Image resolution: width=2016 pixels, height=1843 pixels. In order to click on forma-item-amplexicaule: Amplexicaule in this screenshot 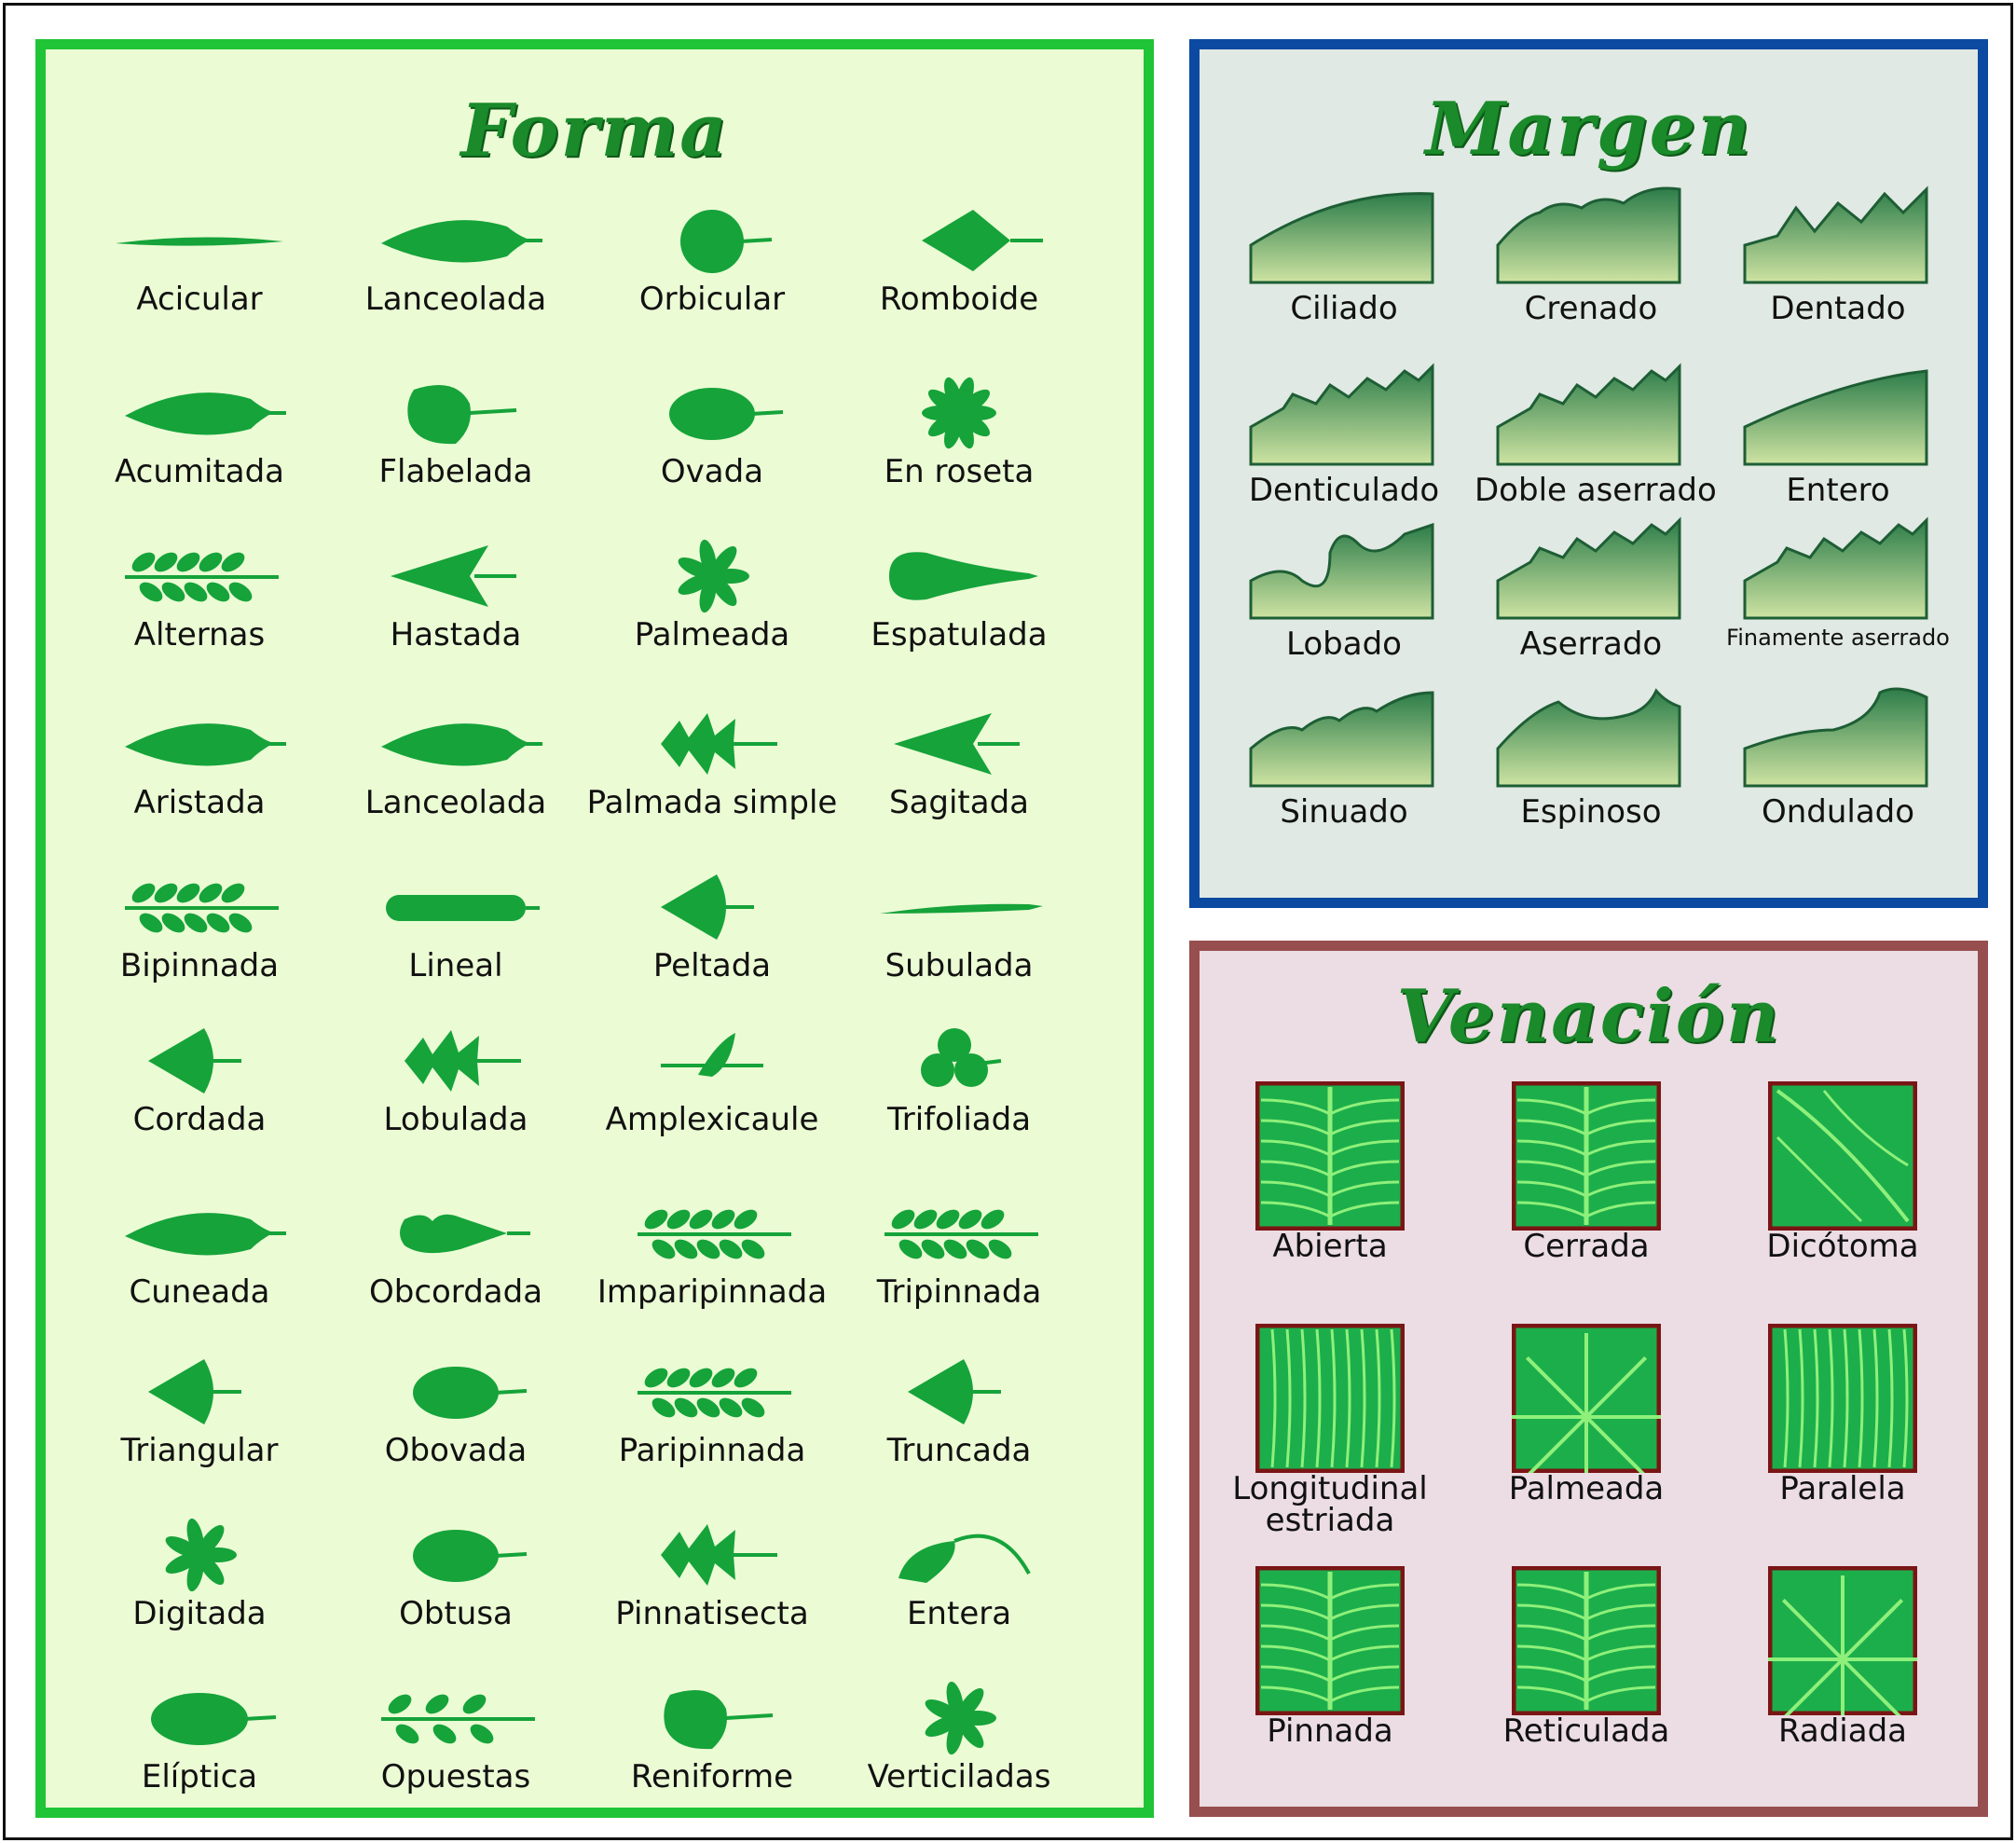, I will do `click(712, 1077)`.